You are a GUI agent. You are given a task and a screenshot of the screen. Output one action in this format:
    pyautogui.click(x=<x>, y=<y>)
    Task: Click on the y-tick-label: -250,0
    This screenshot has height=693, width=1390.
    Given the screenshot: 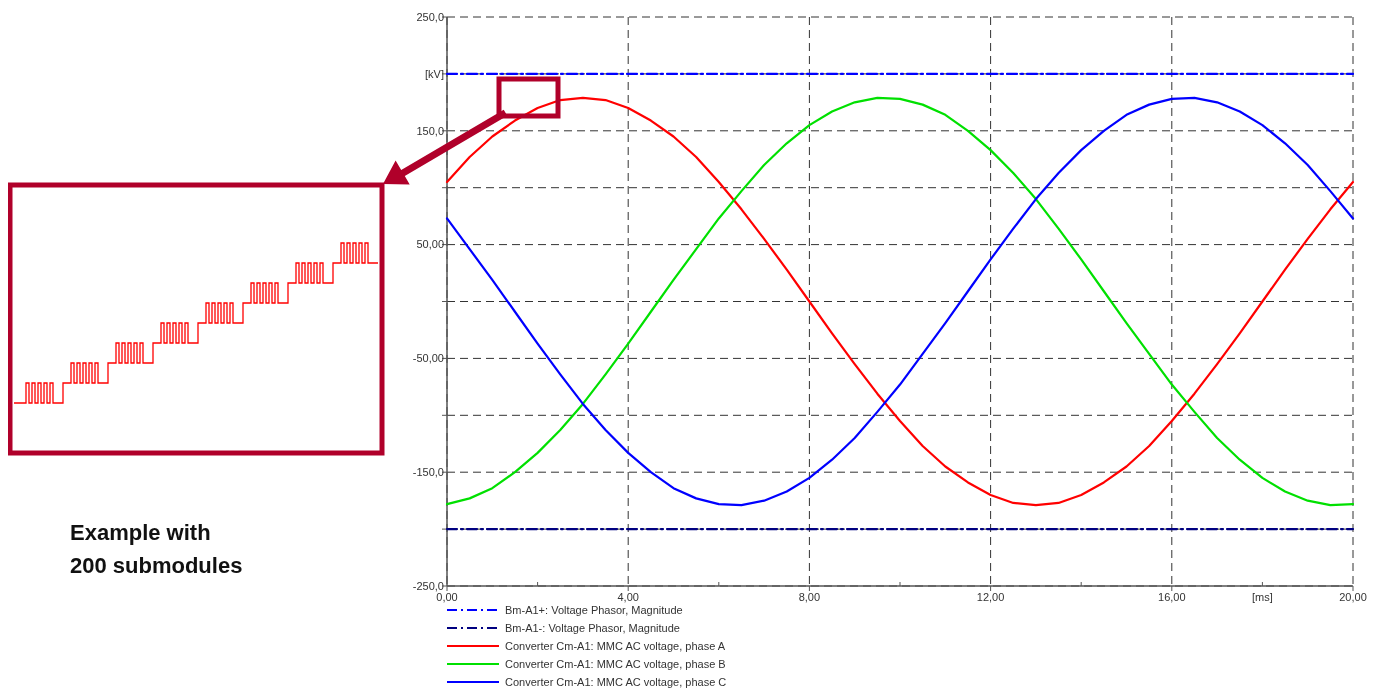 What is the action you would take?
    pyautogui.click(x=428, y=585)
    